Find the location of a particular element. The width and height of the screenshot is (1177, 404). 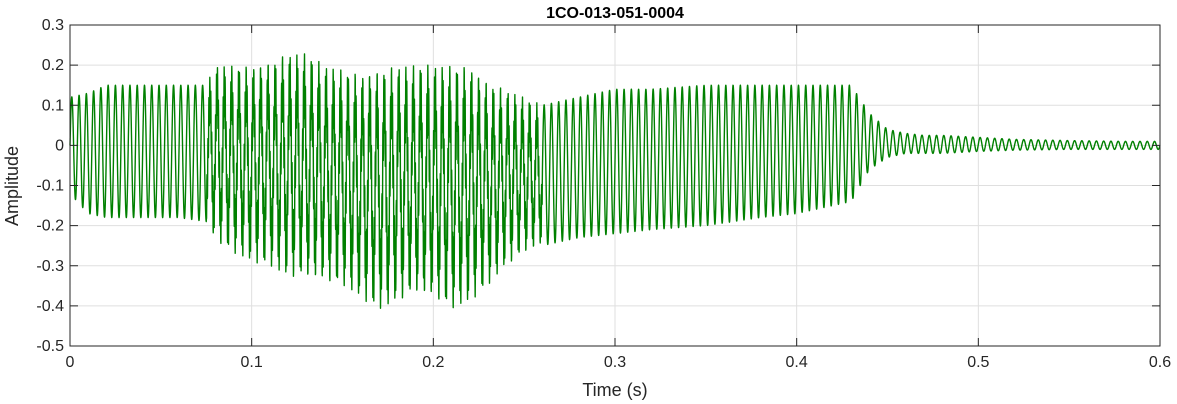

y-tick-label: 0.1 is located at coordinates (53, 105).